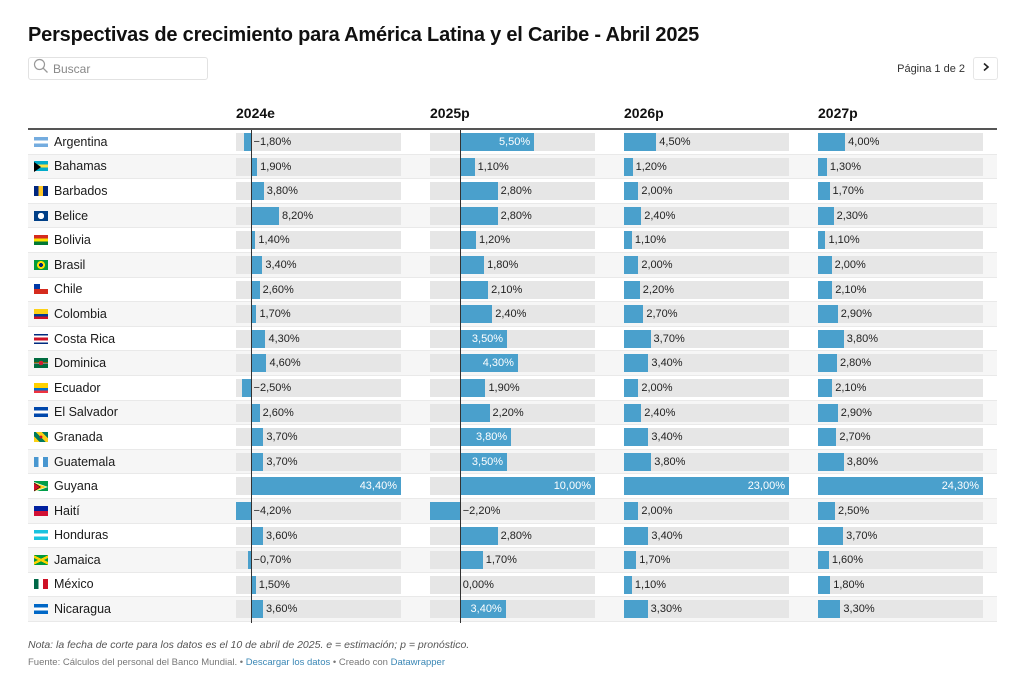 This screenshot has height=696, width=1024. Describe the element at coordinates (128, 68) in the screenshot. I see `search-input` at that location.